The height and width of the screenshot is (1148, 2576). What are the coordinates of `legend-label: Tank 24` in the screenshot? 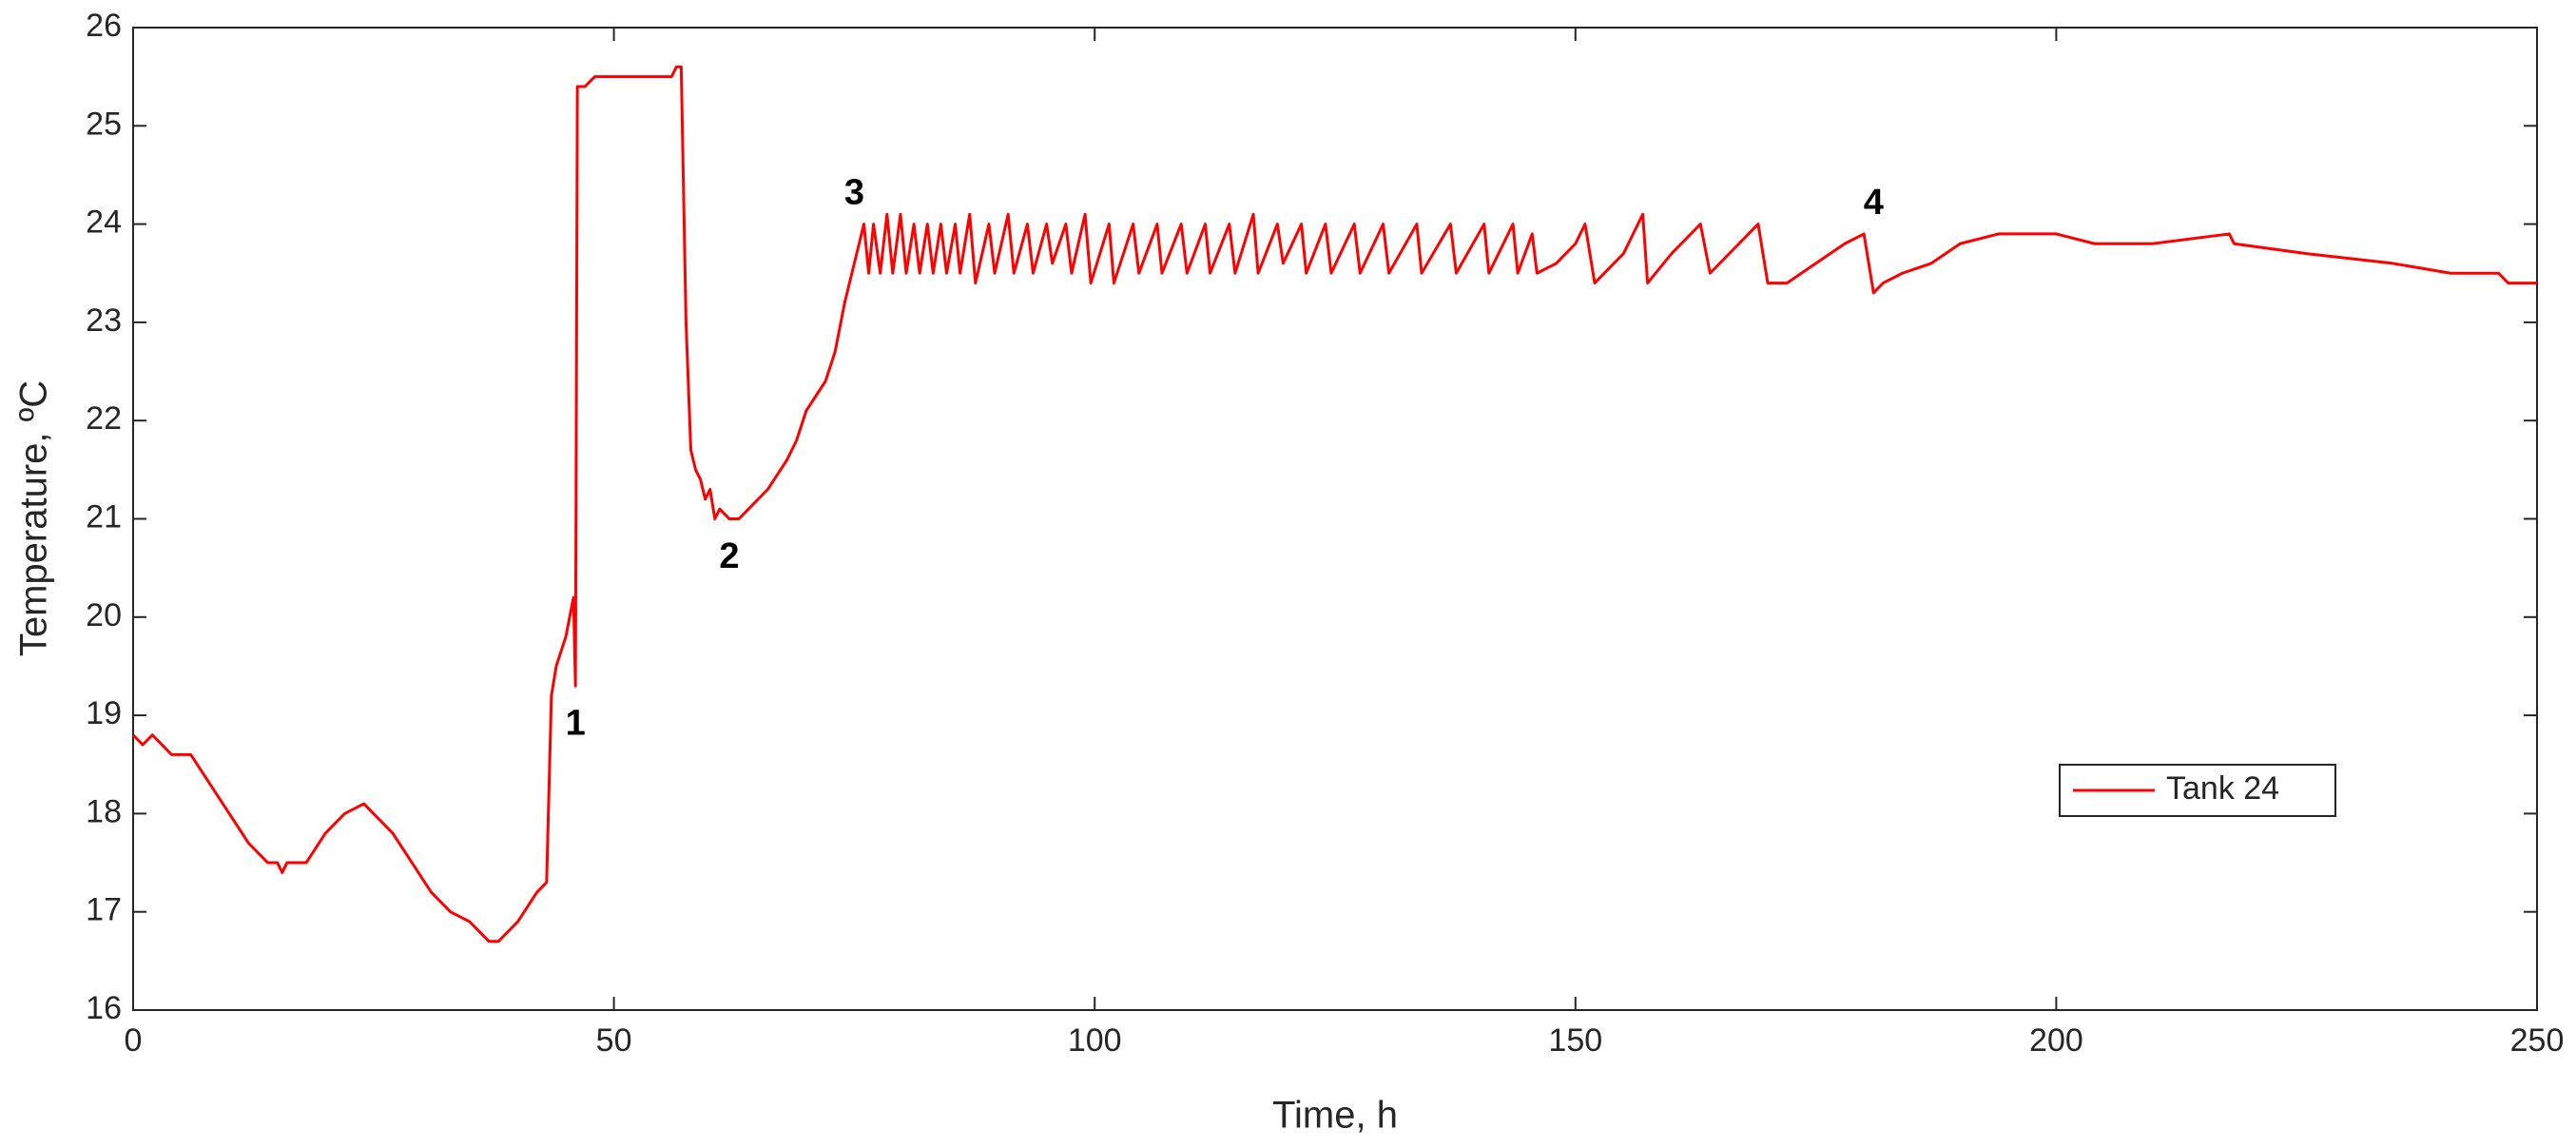 It's located at (2222, 789).